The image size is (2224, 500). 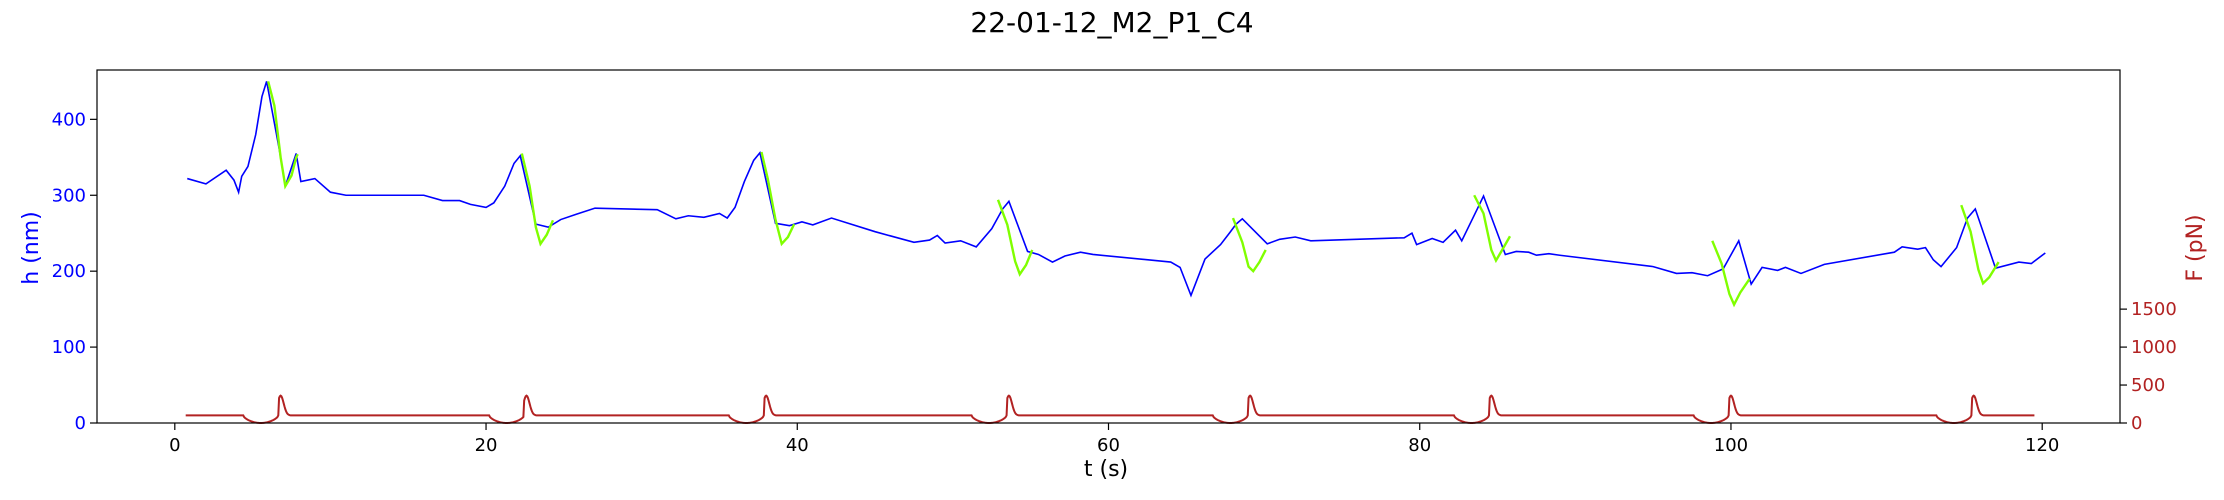 I want to click on y-left-tick-label: 200, so click(x=69, y=271).